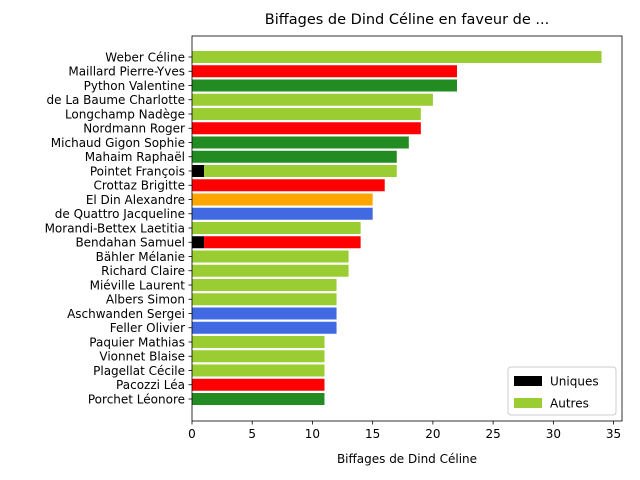 This screenshot has height=480, width=640. Describe the element at coordinates (562, 391) in the screenshot. I see `legend: Uniques Autres` at that location.